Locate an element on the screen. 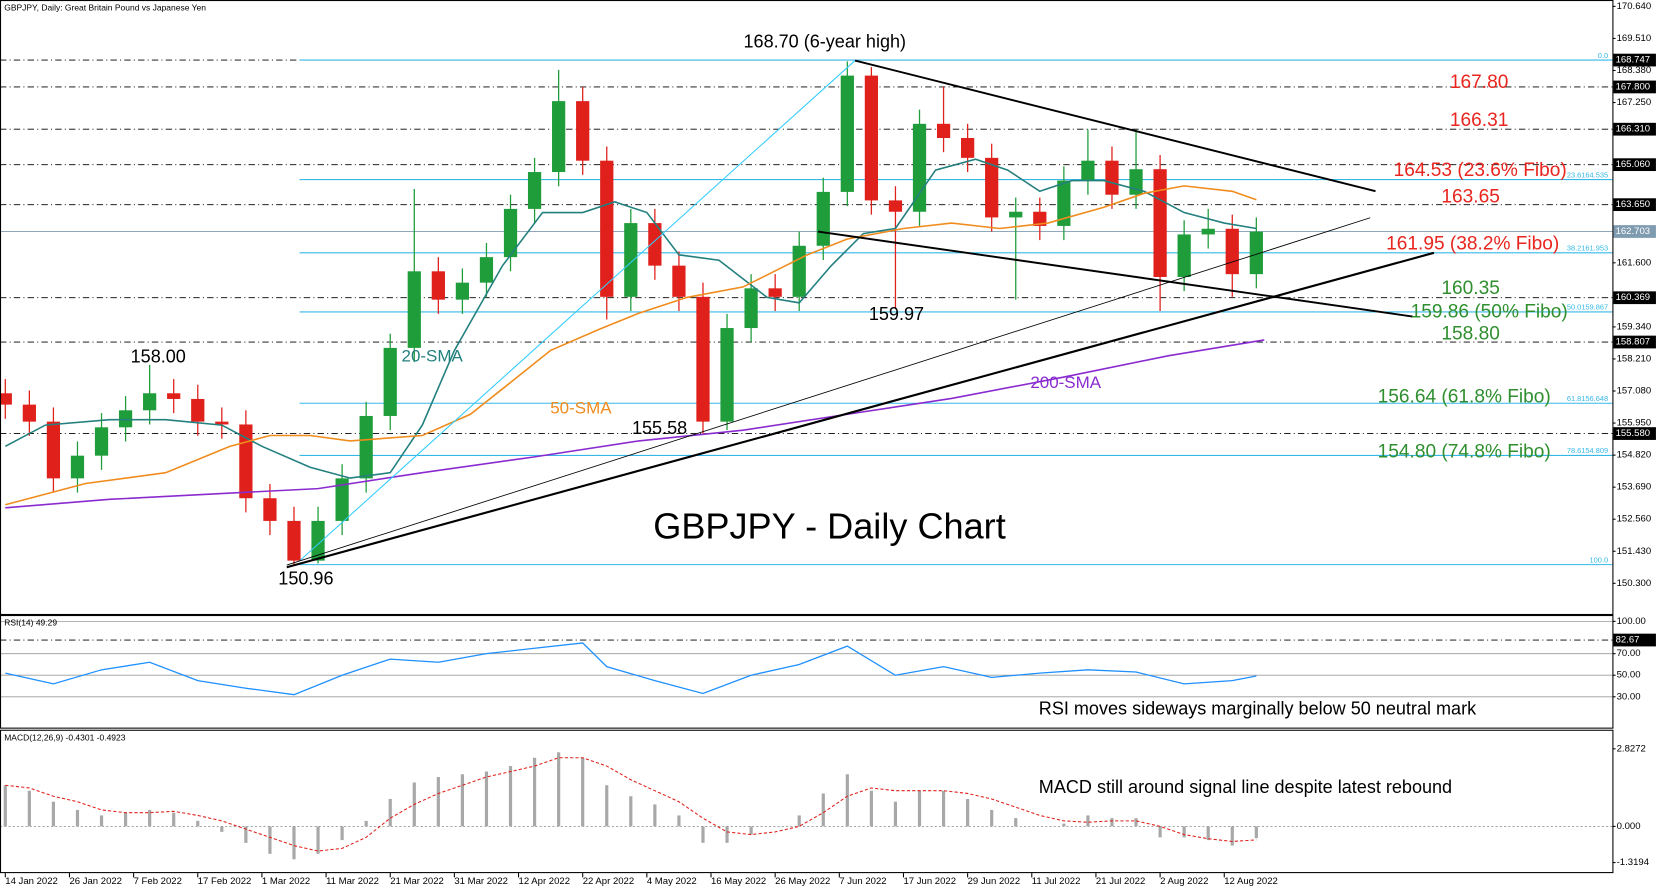 The width and height of the screenshot is (1657, 888). current-price-box is located at coordinates (1634, 231).